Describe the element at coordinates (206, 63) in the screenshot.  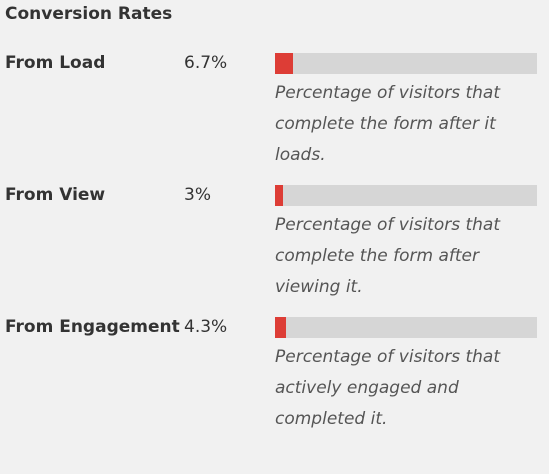
I see `metric-value: 6.7%` at that location.